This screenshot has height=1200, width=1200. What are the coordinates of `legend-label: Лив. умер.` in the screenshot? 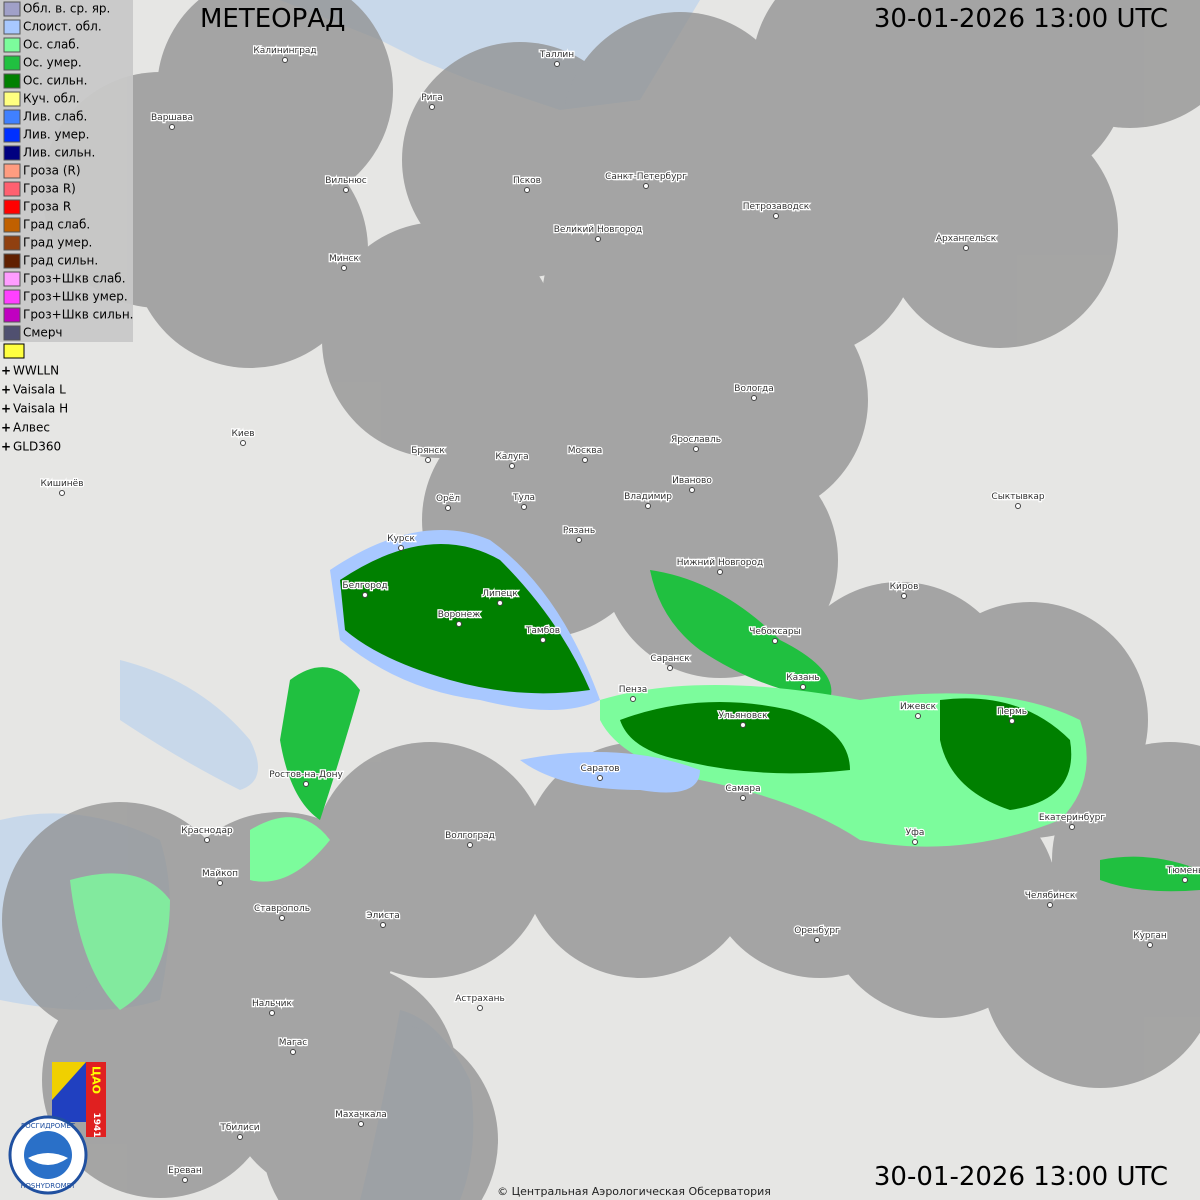 It's located at (56, 135).